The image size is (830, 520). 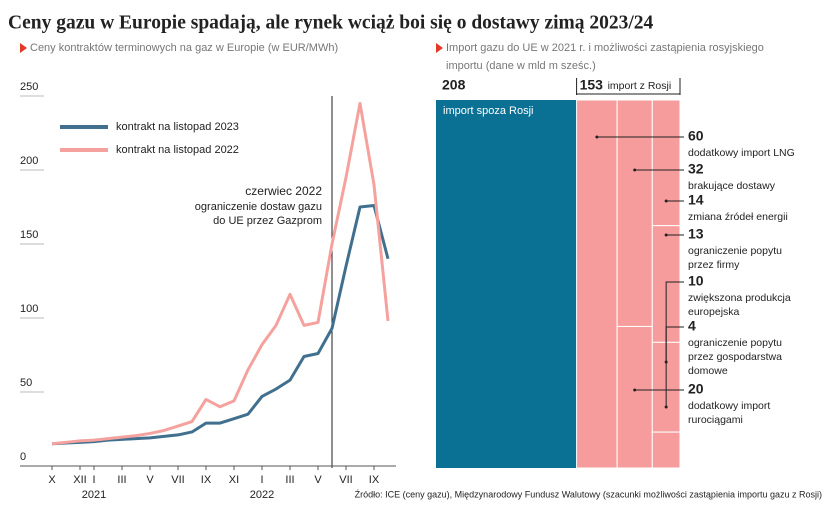 I want to click on item-label: domowe, so click(x=708, y=371).